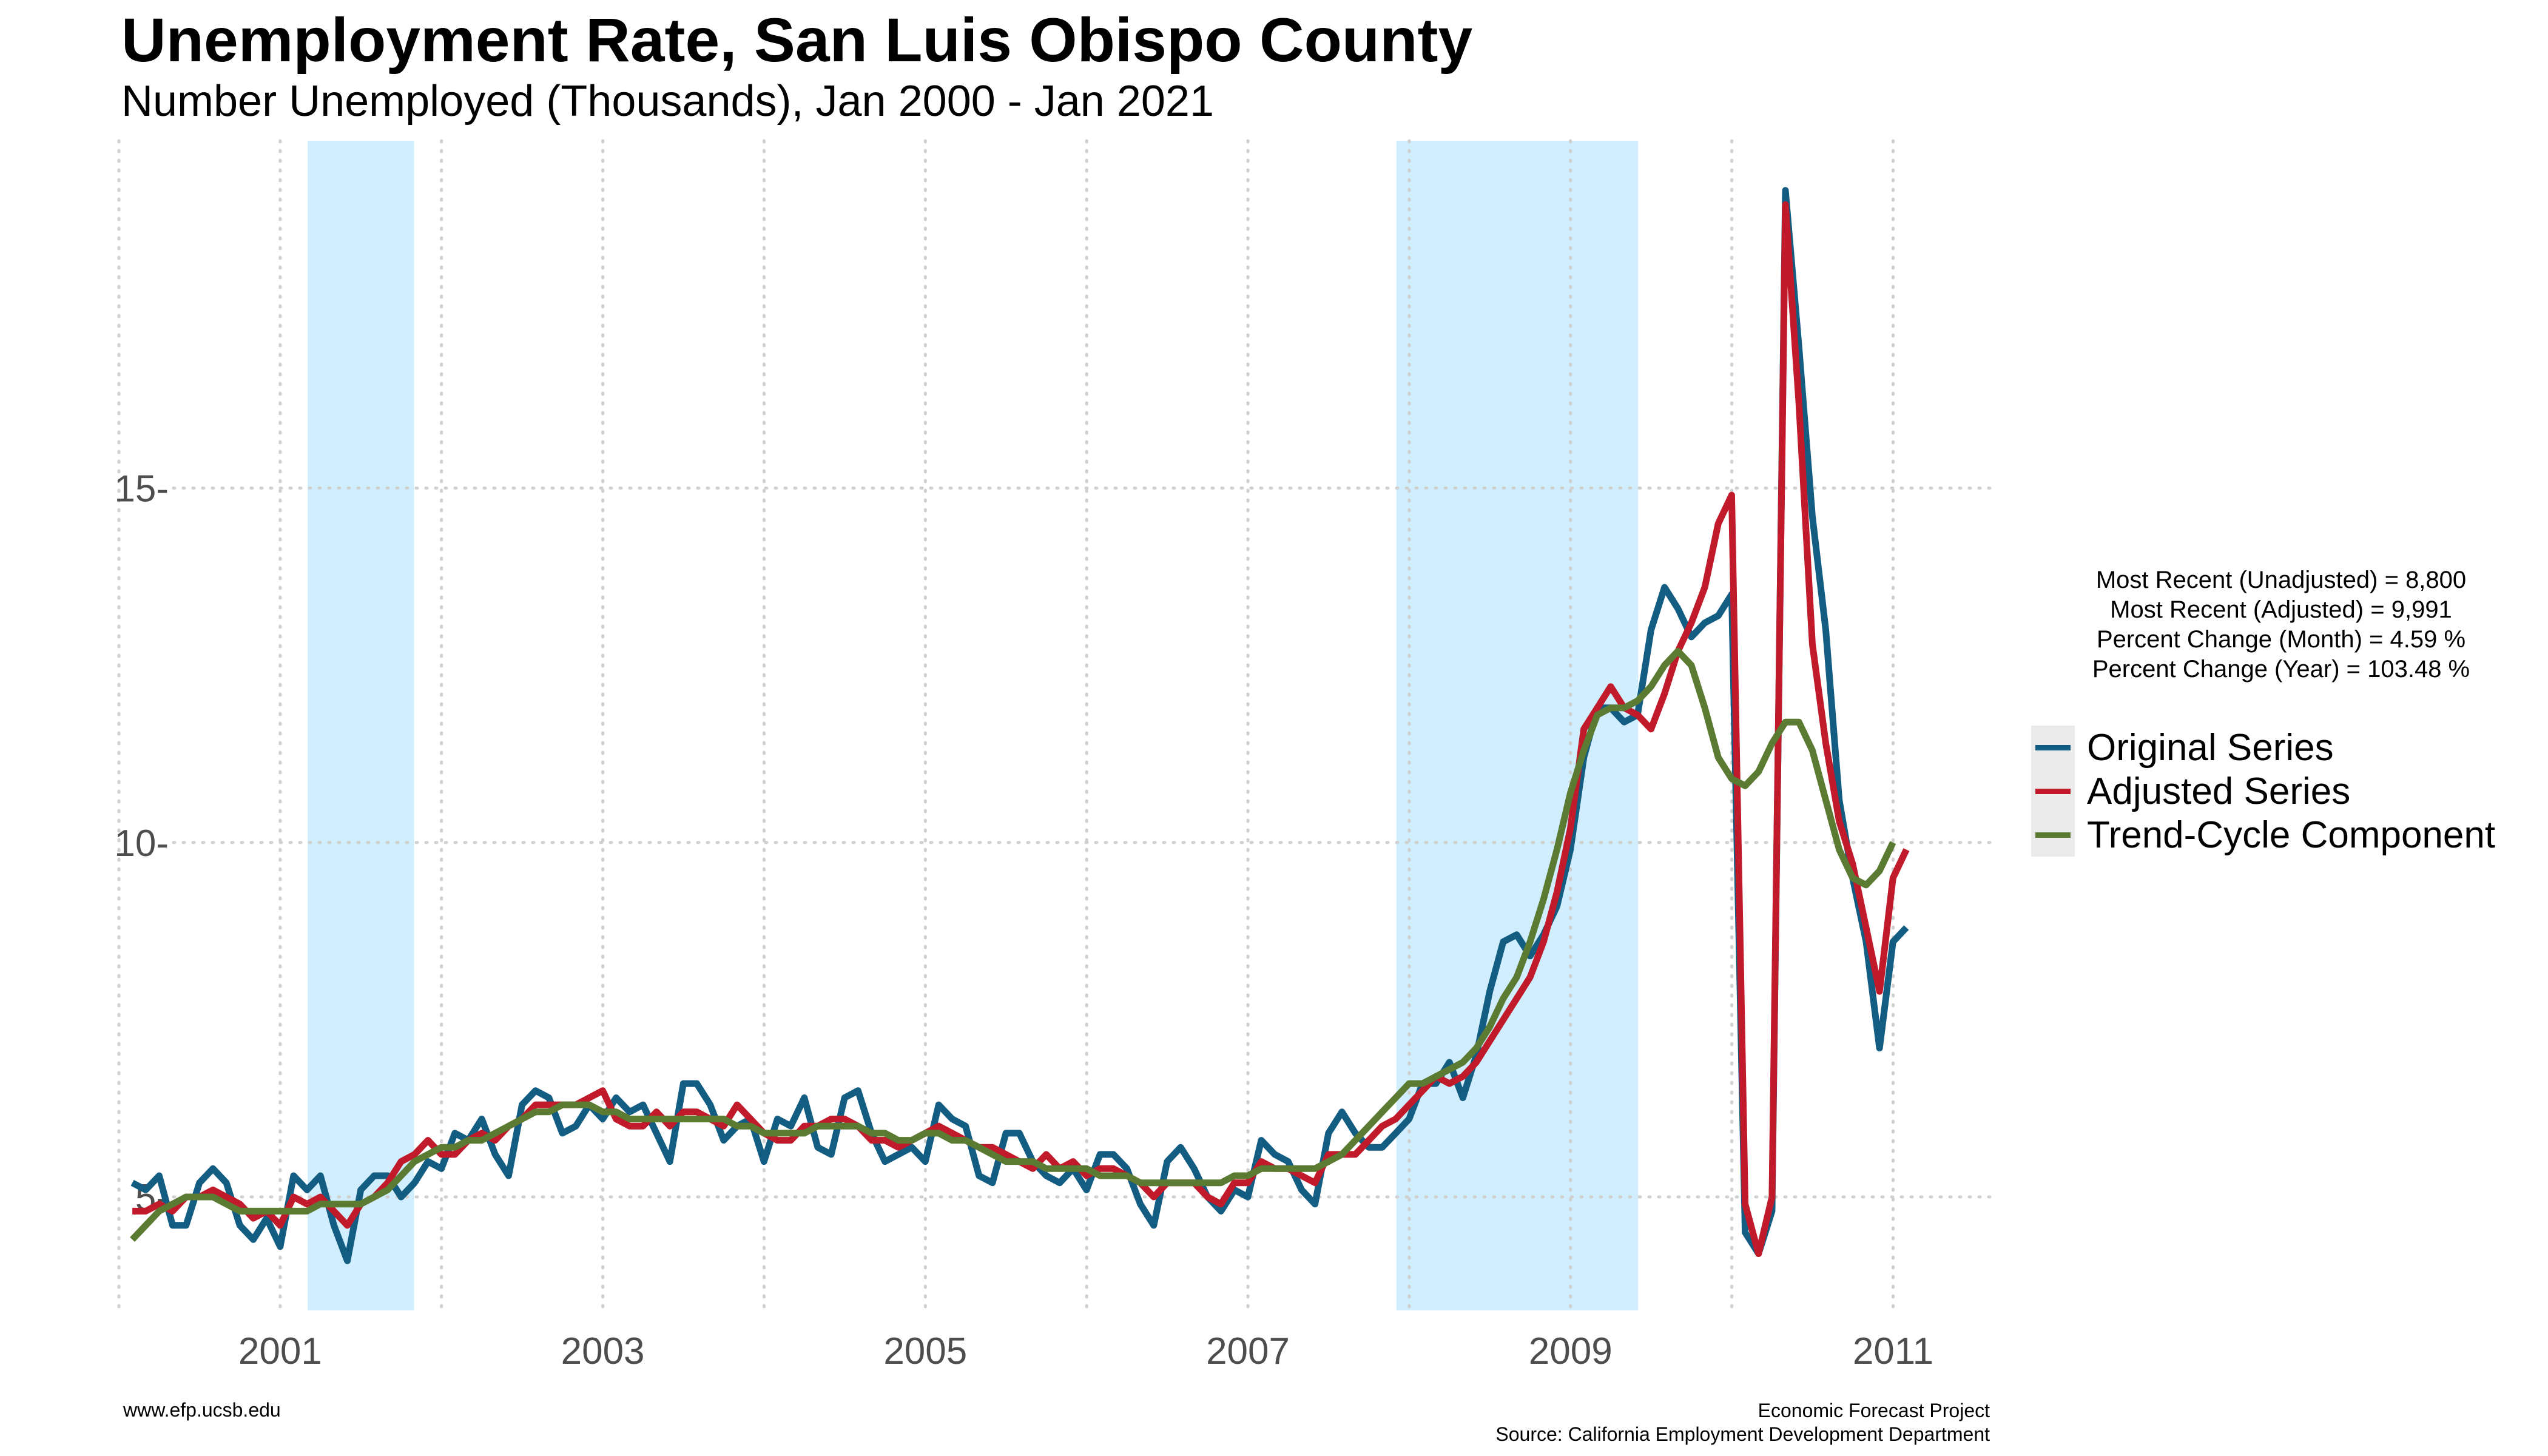 Image resolution: width=2548 pixels, height=1456 pixels. I want to click on legend-item-original: Original Series, so click(2263, 747).